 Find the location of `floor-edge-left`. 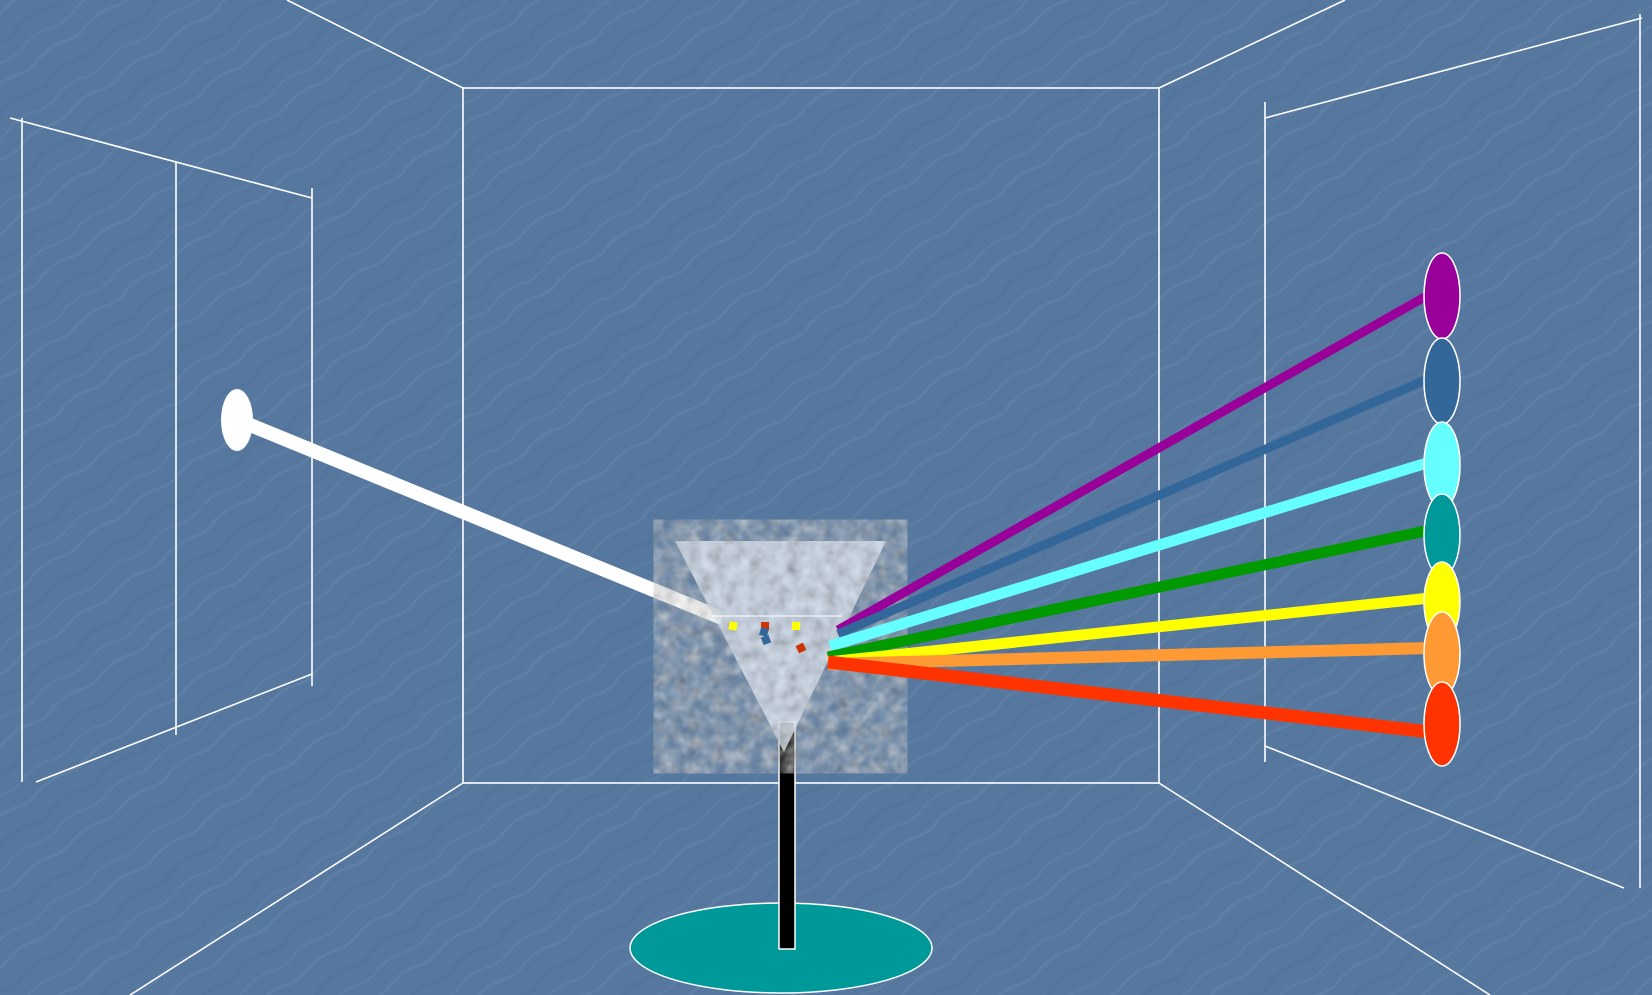

floor-edge-left is located at coordinates (296, 888).